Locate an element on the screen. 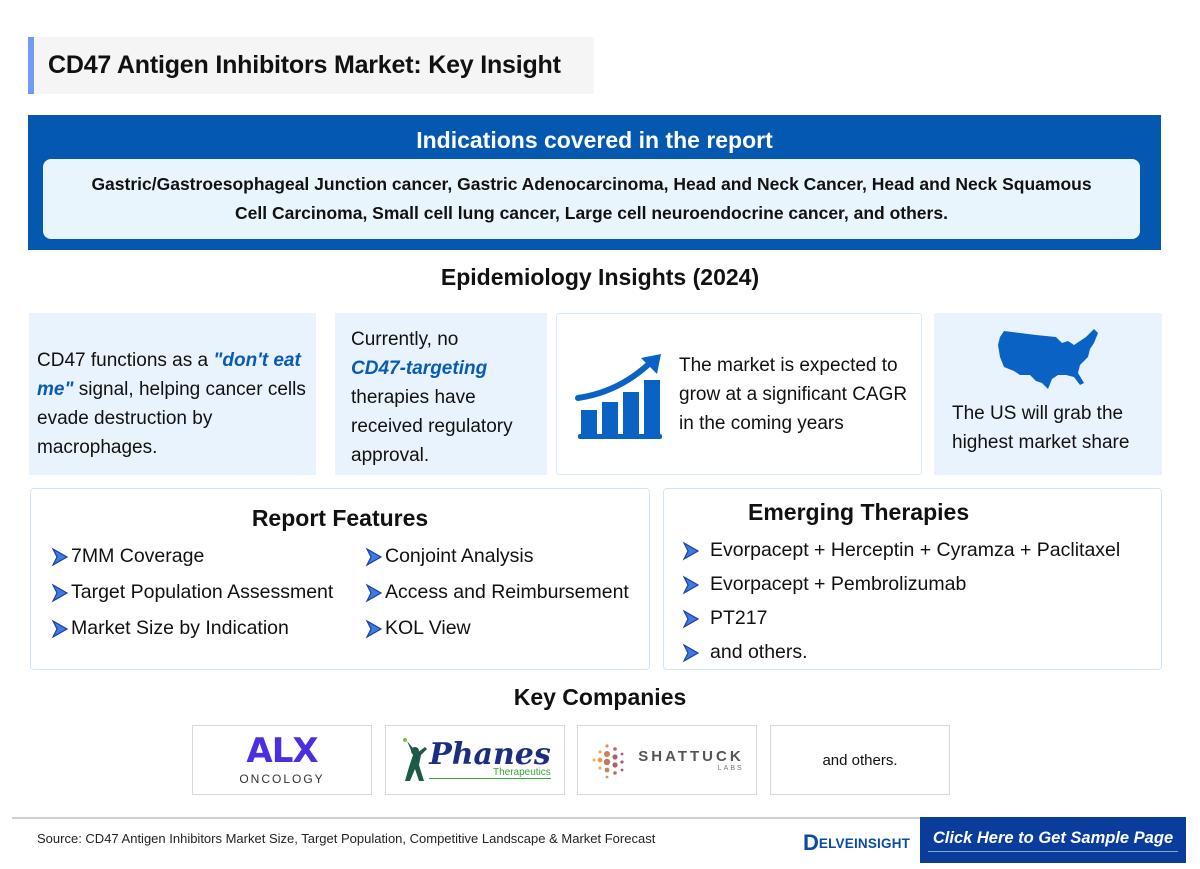  report-feature-item: Target Population Assessment is located at coordinates (192, 592).